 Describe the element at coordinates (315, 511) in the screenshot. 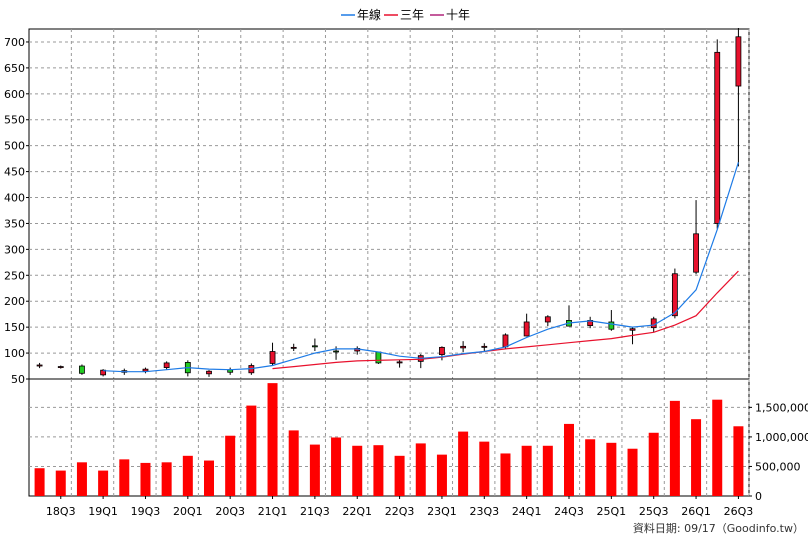

I see `x-tick-label: 21Q3` at that location.